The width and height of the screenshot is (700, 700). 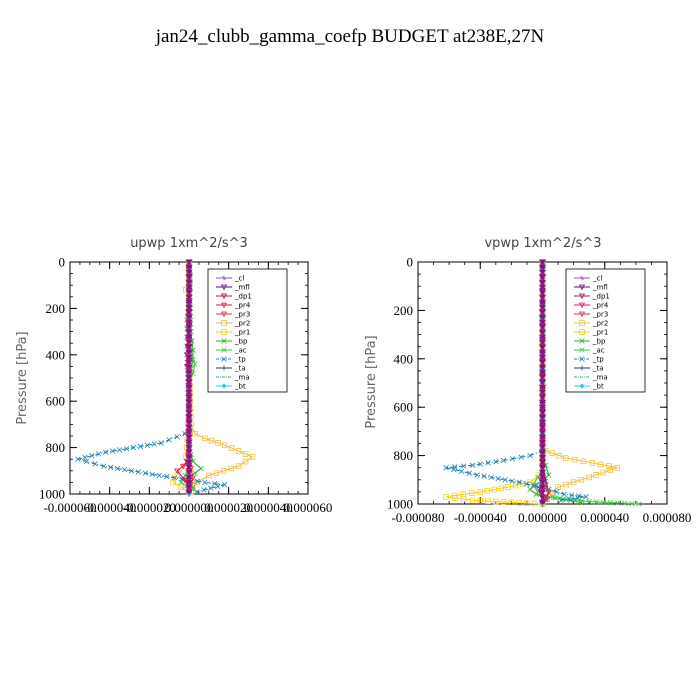 What do you see at coordinates (542, 382) in the screenshot?
I see `vpwp-zero-profile-markers` at bounding box center [542, 382].